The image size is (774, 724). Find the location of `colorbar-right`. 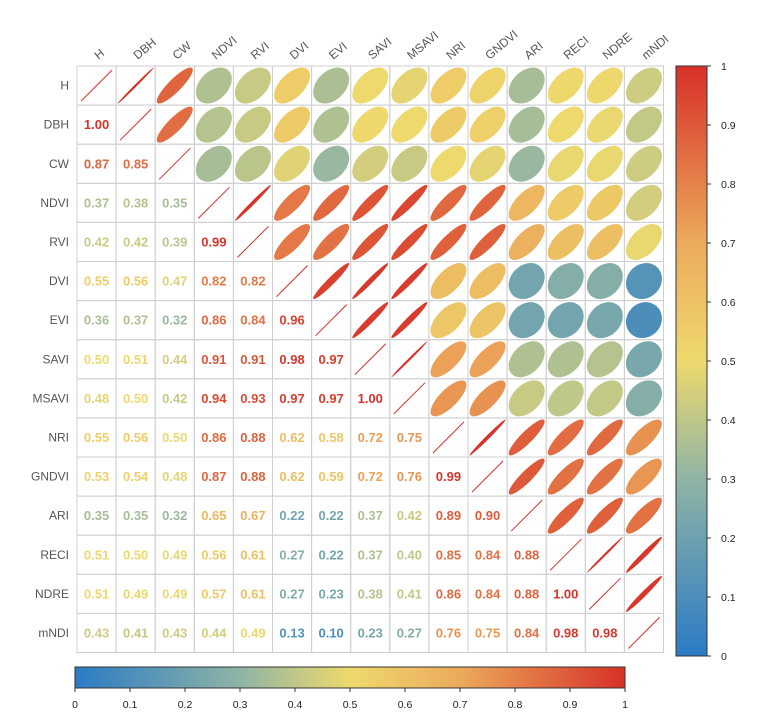

colorbar-right is located at coordinates (691, 361).